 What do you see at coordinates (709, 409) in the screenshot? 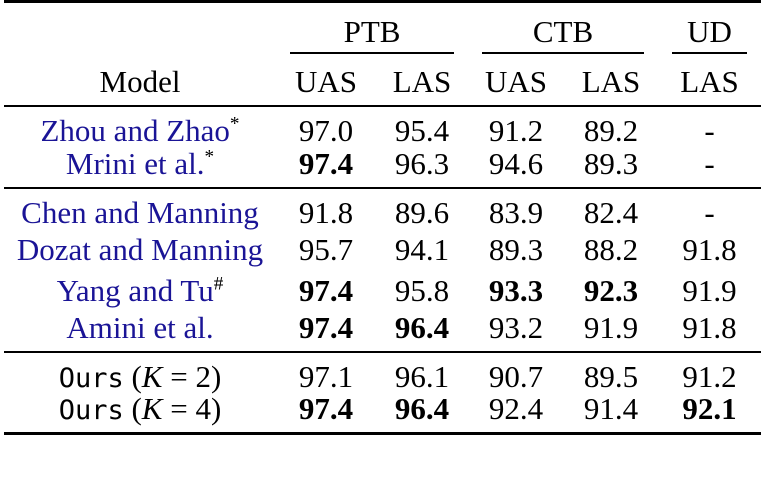
I see `value-cell: 92.1` at bounding box center [709, 409].